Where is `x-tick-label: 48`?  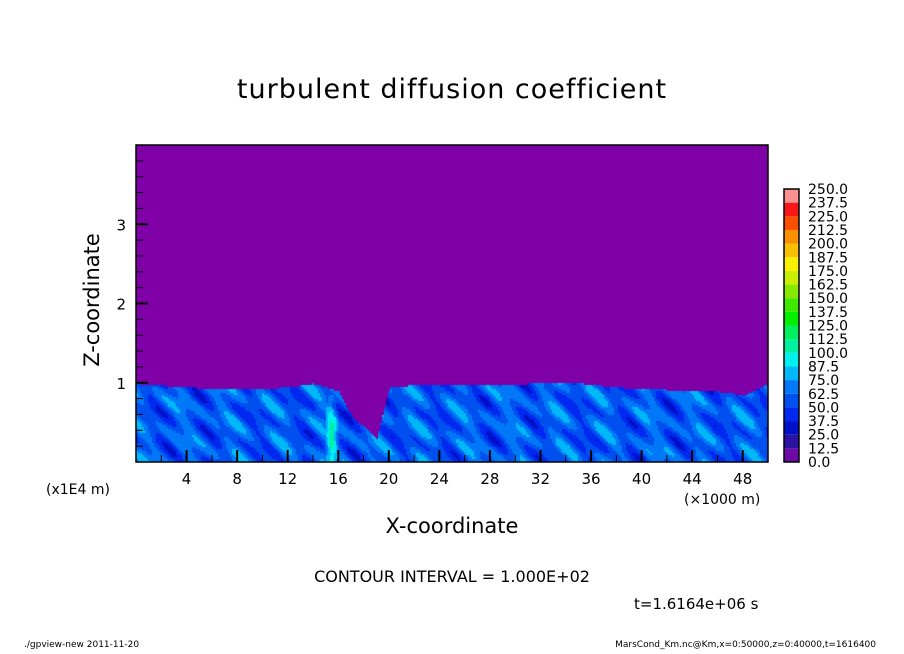
x-tick-label: 48 is located at coordinates (742, 479).